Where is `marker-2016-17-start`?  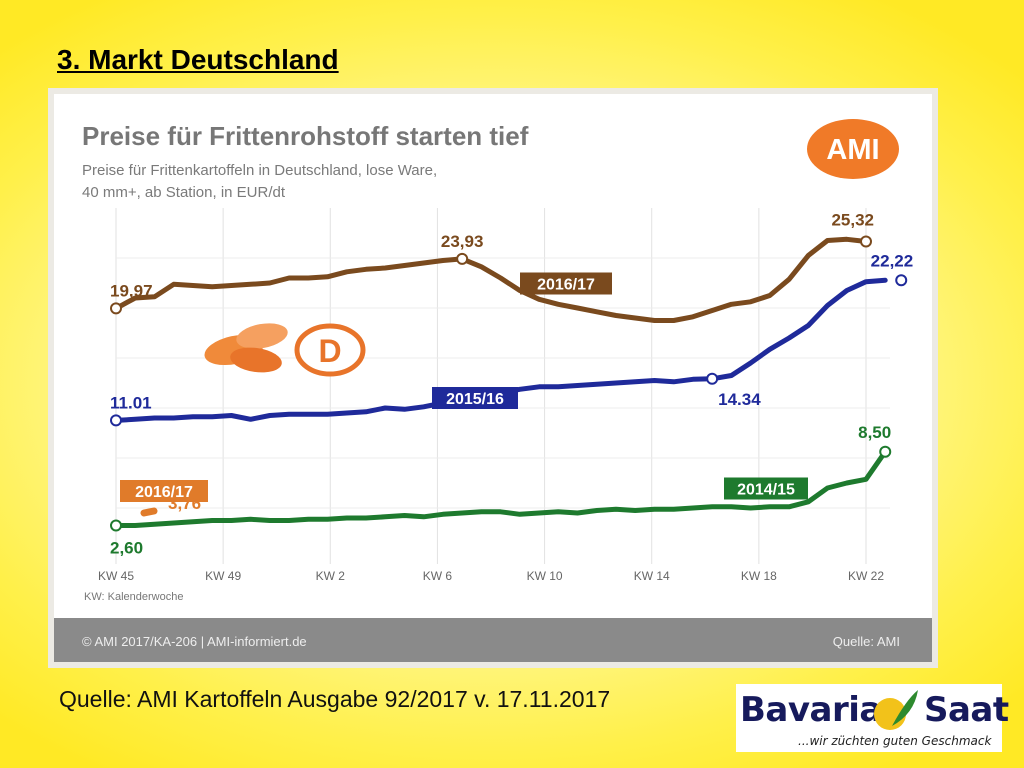 marker-2016-17-start is located at coordinates (116, 308).